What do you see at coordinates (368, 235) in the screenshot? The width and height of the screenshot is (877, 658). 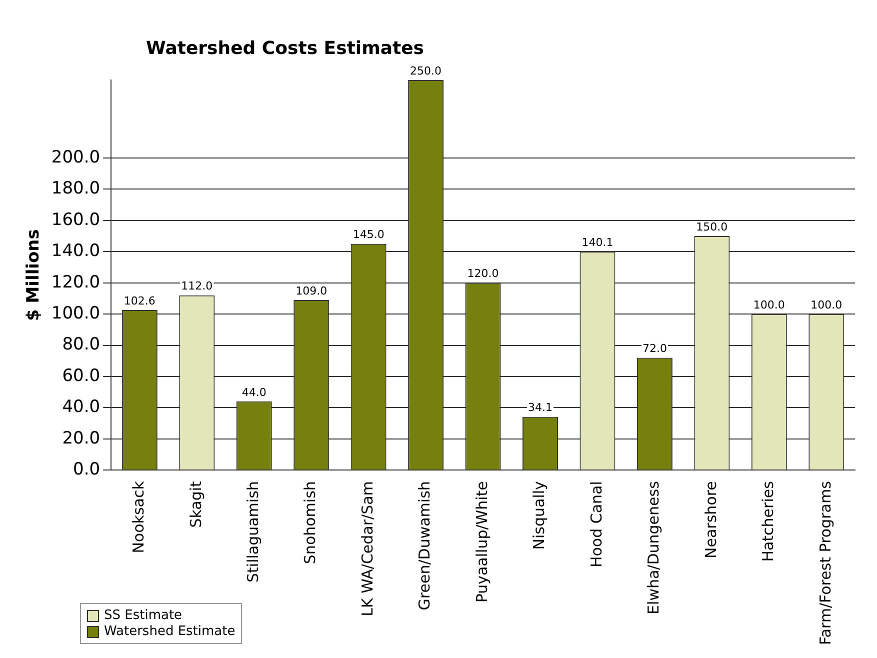 I see `data-label: 145.0` at bounding box center [368, 235].